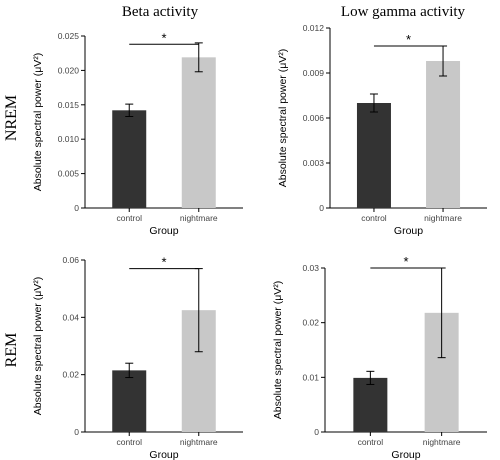  What do you see at coordinates (69, 36) in the screenshot?
I see `y-tick-label: 0.025` at bounding box center [69, 36].